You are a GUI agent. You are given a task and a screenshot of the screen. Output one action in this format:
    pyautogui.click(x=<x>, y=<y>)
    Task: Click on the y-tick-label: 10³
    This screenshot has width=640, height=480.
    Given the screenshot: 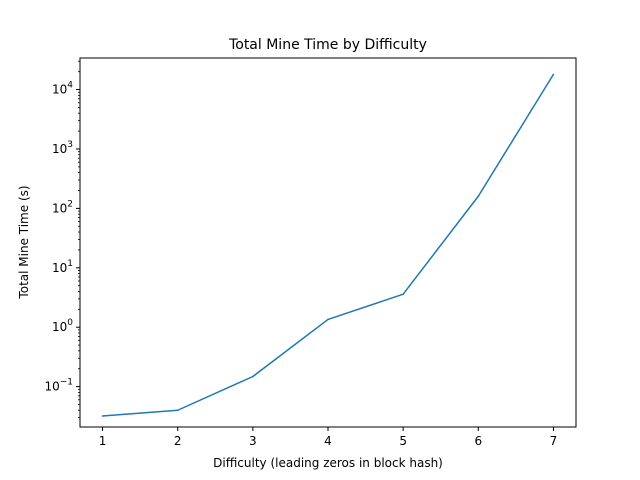 What is the action you would take?
    pyautogui.click(x=62, y=148)
    